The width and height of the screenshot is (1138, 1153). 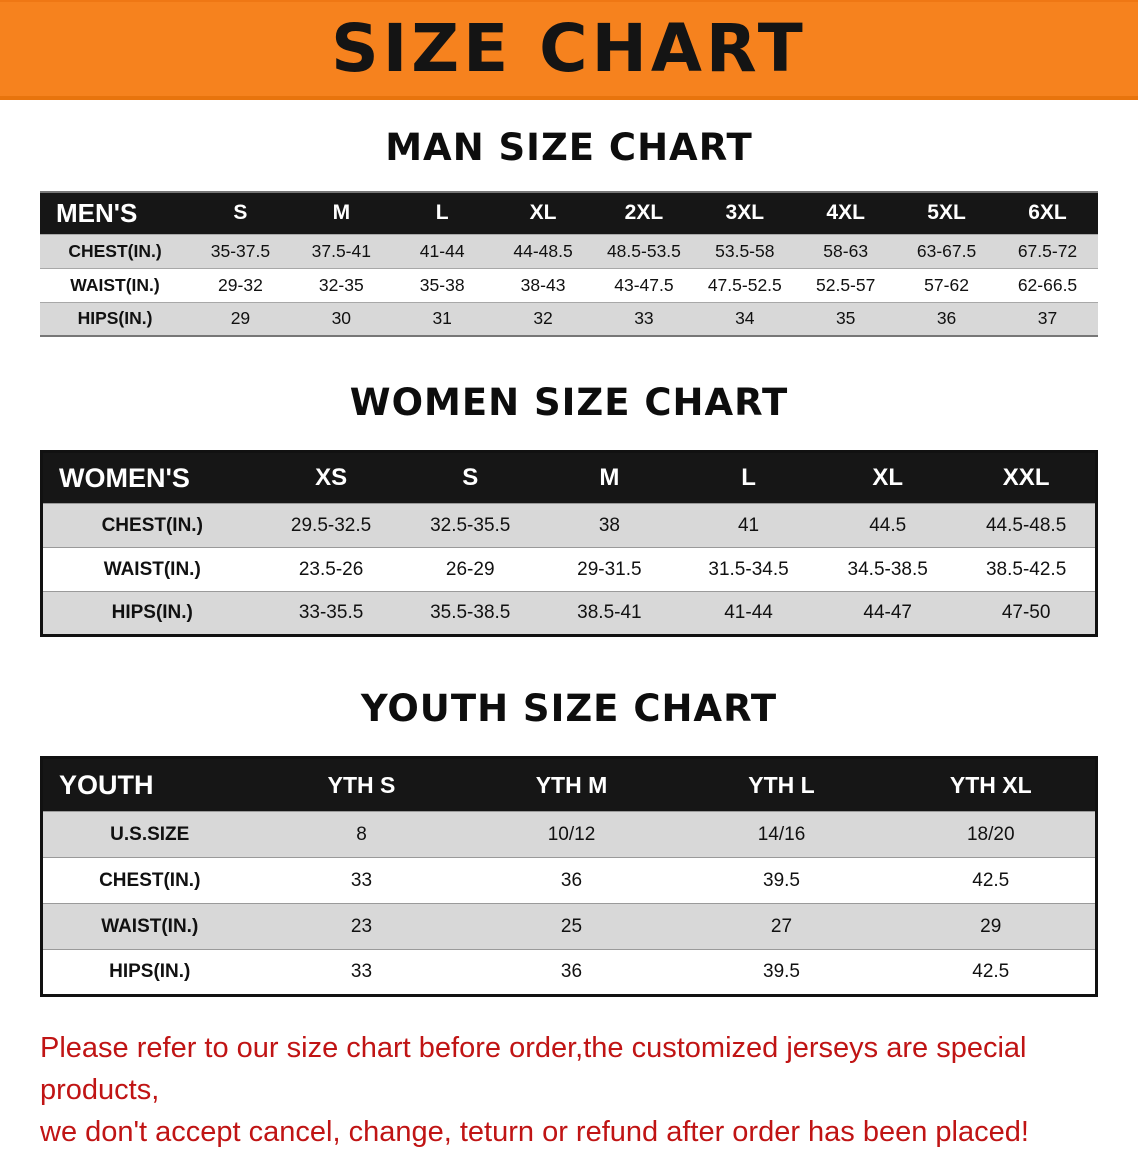 I want to click on table-row: WAIST(IN.) 23 25 27 29, so click(x=569, y=926).